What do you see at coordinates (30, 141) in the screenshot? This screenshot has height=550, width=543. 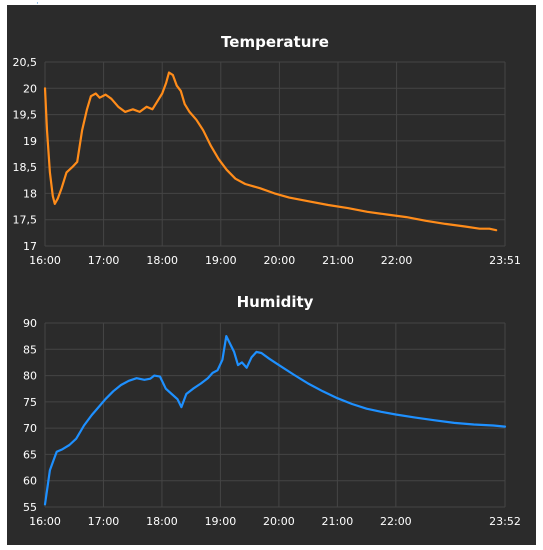 I see `temperature-y-tick-label: 19` at bounding box center [30, 141].